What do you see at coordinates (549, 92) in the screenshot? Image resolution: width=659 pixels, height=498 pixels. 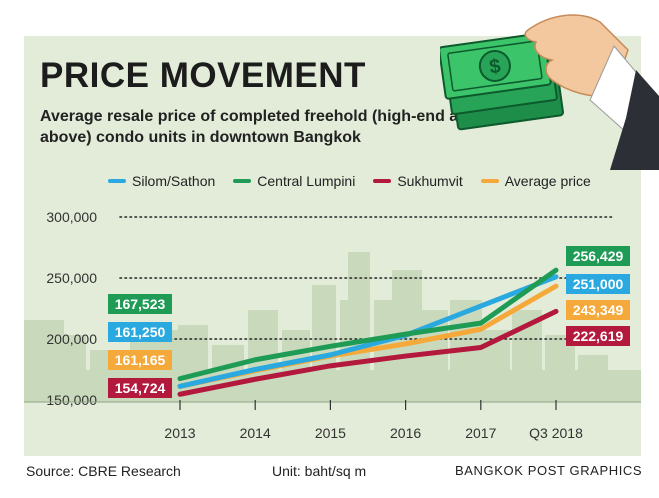 I see `hand-holding-money-icon: $` at bounding box center [549, 92].